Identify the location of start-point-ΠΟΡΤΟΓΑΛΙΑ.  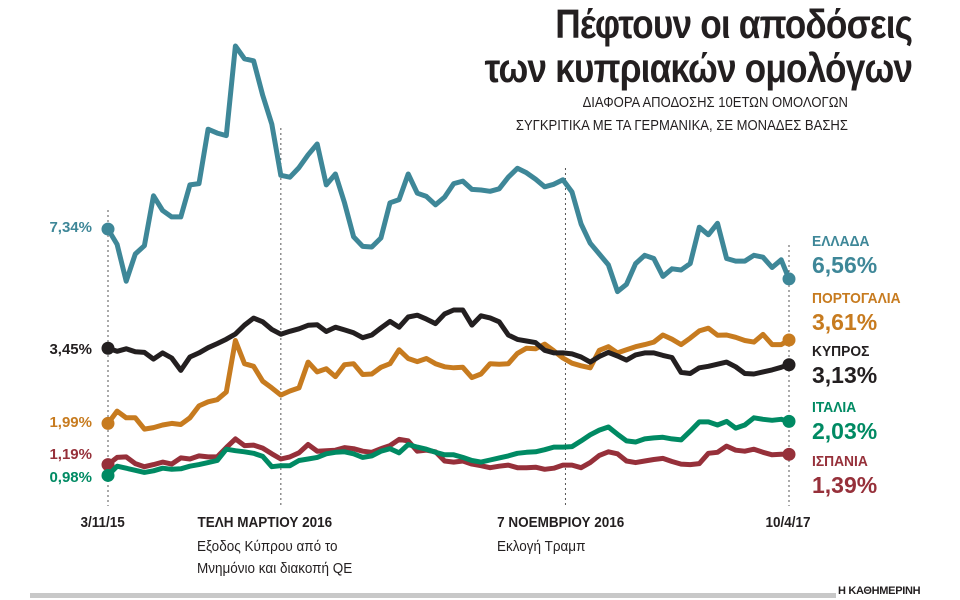
(108, 423).